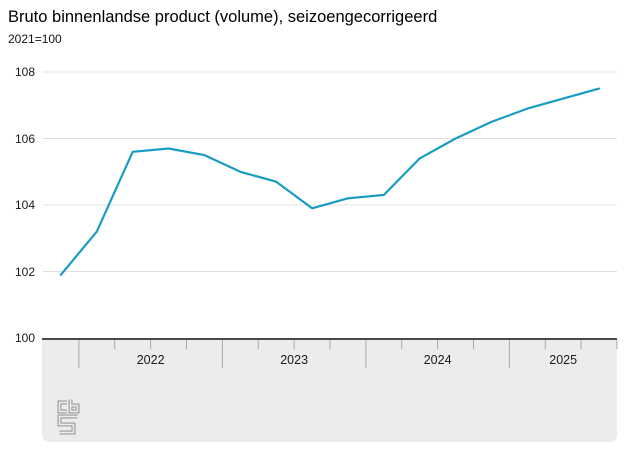  What do you see at coordinates (24, 271) in the screenshot?
I see `y-axis-label: 102` at bounding box center [24, 271].